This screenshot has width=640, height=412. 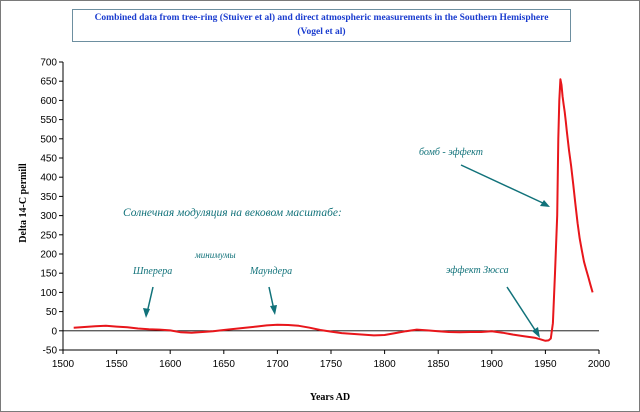 I want to click on y-tick-label: -50, so click(x=50, y=351).